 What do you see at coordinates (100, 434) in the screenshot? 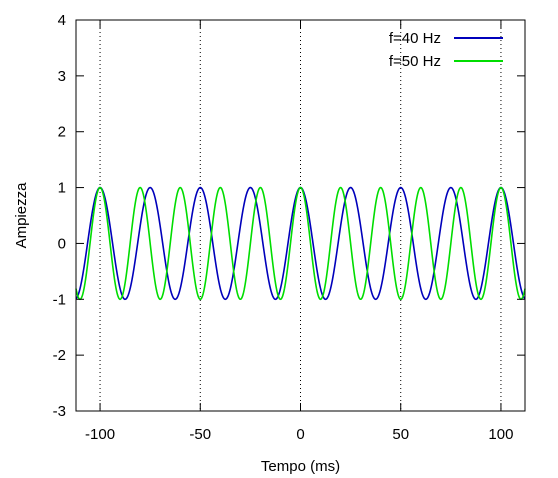
I see `x-tick-label-0: -100` at bounding box center [100, 434].